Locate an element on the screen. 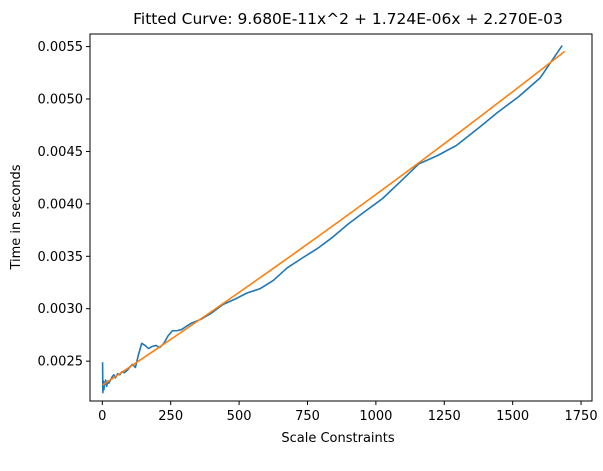 Image resolution: width=603 pixels, height=471 pixels. y-axis-label: Time in seconds is located at coordinates (16, 217).